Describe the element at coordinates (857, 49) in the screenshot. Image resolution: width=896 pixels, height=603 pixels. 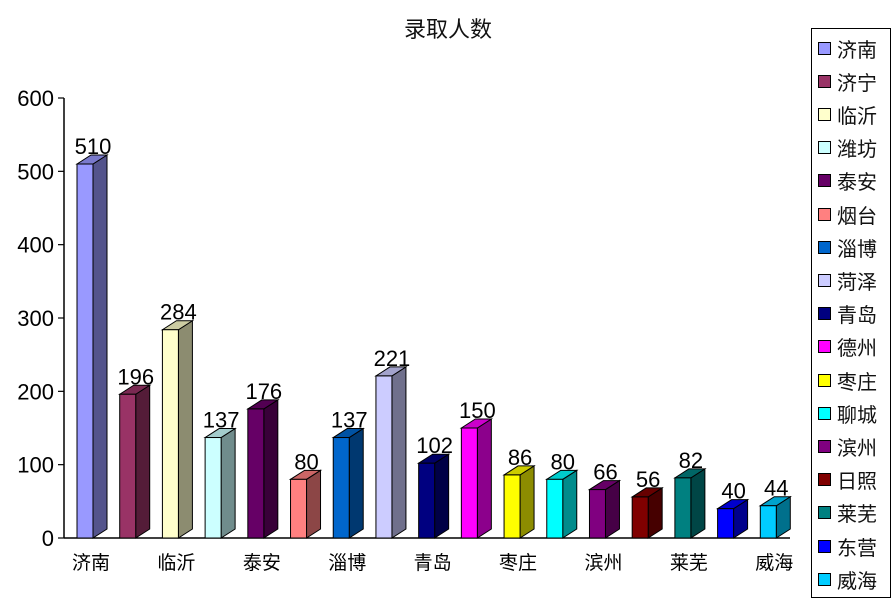
I see `legend-label: 济南` at that location.